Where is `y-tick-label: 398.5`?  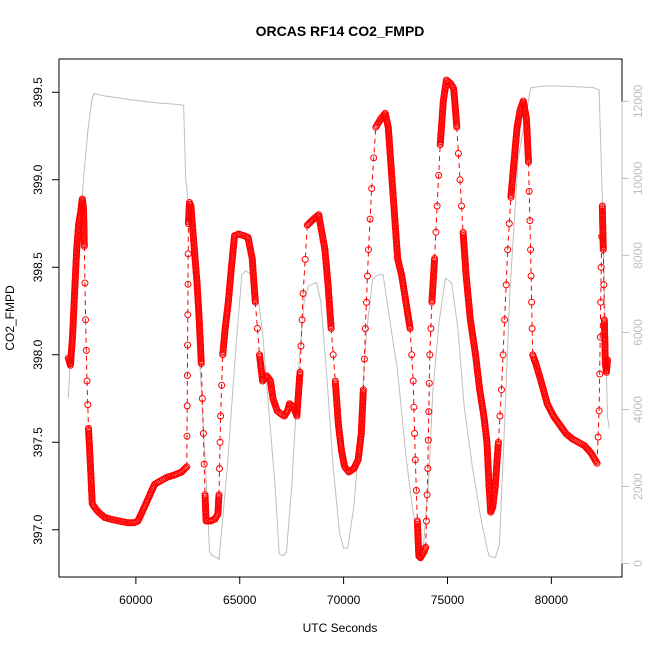 y-tick-label: 398.5 is located at coordinates (38, 267).